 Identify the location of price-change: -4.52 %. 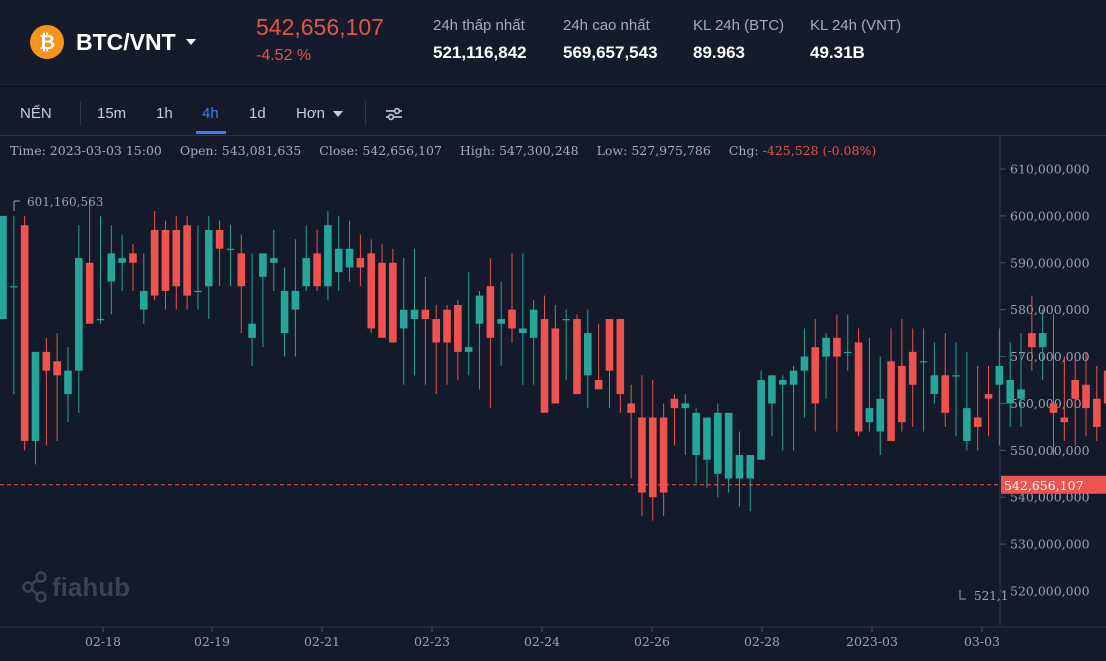
(284, 55).